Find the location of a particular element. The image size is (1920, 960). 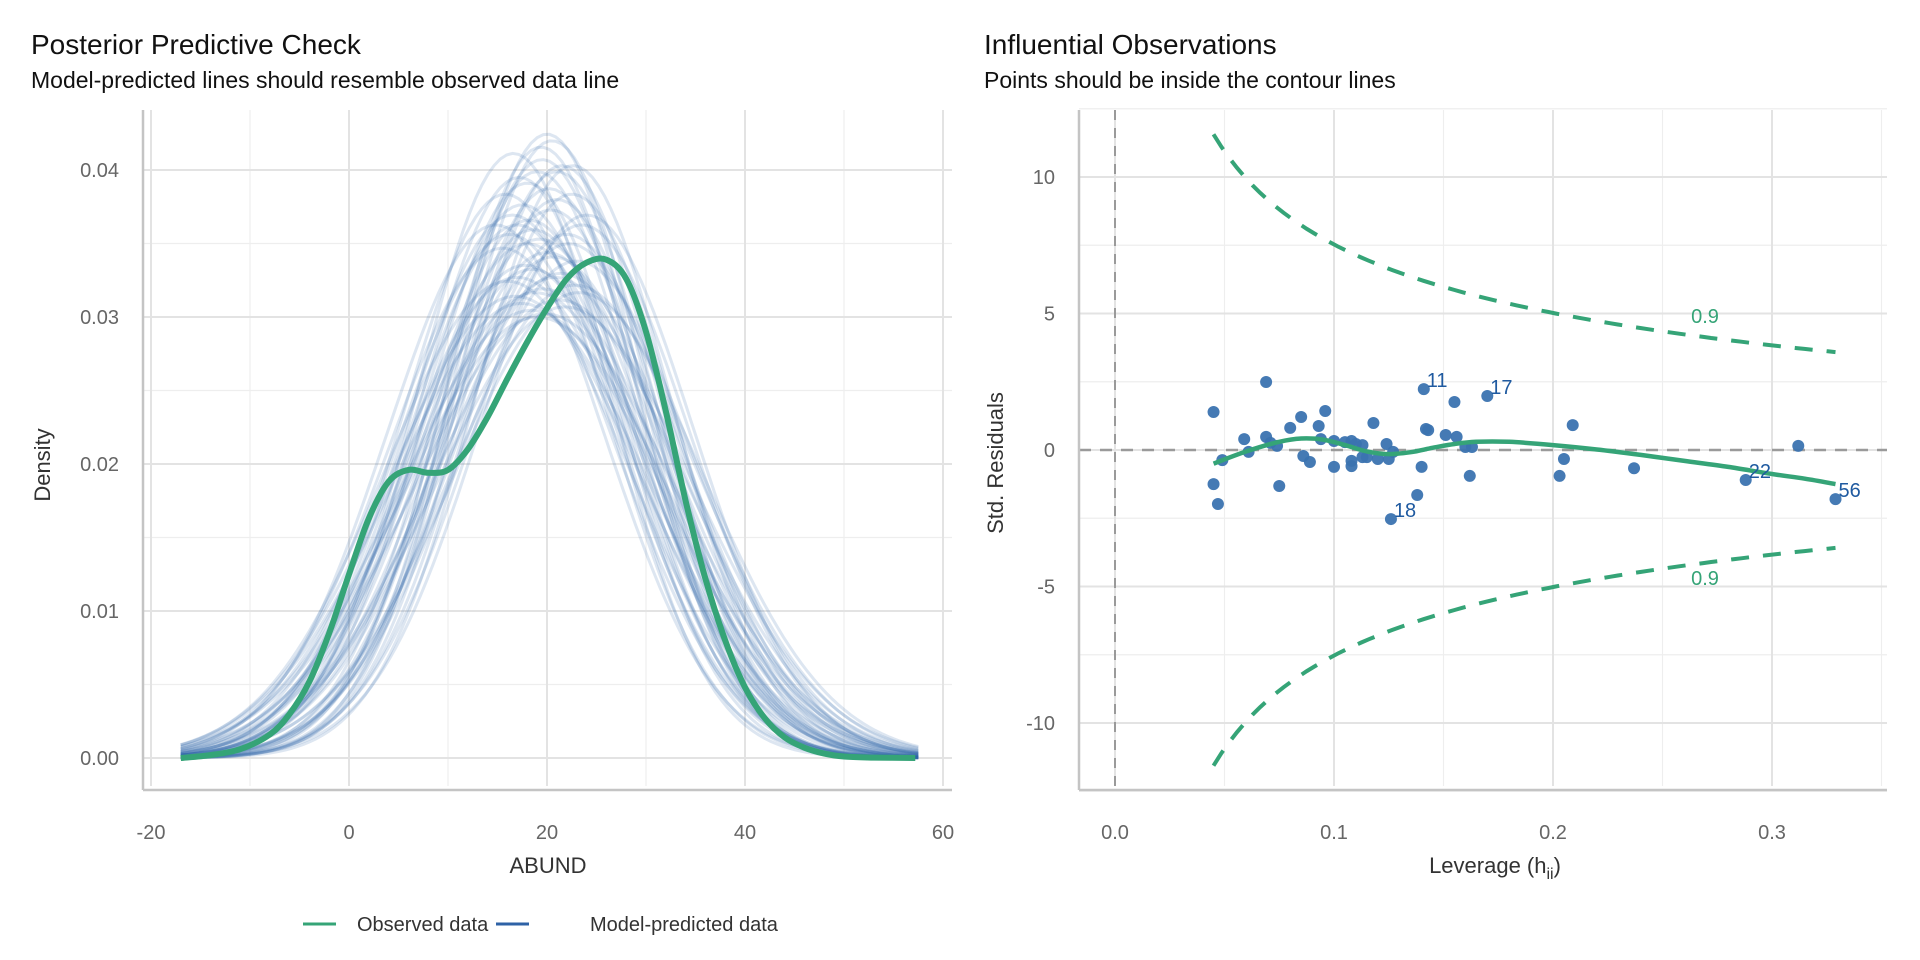

right-y-axis-title: Std. Residuals is located at coordinates (995, 463).